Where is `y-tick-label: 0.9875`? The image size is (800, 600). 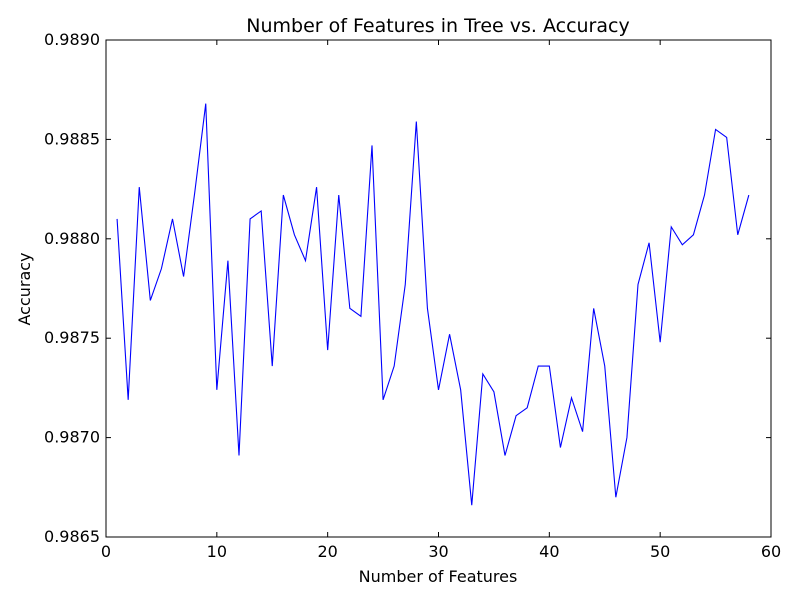 y-tick-label: 0.9875 is located at coordinates (72, 337).